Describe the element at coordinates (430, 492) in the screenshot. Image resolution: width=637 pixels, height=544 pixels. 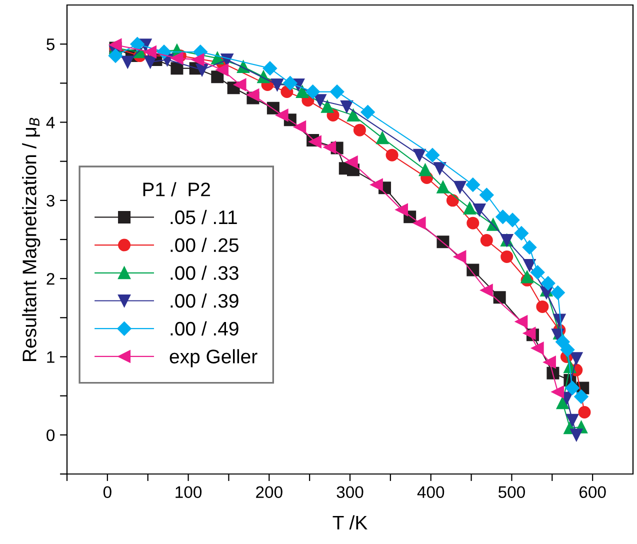
I see `x-tick-label: 400` at that location.